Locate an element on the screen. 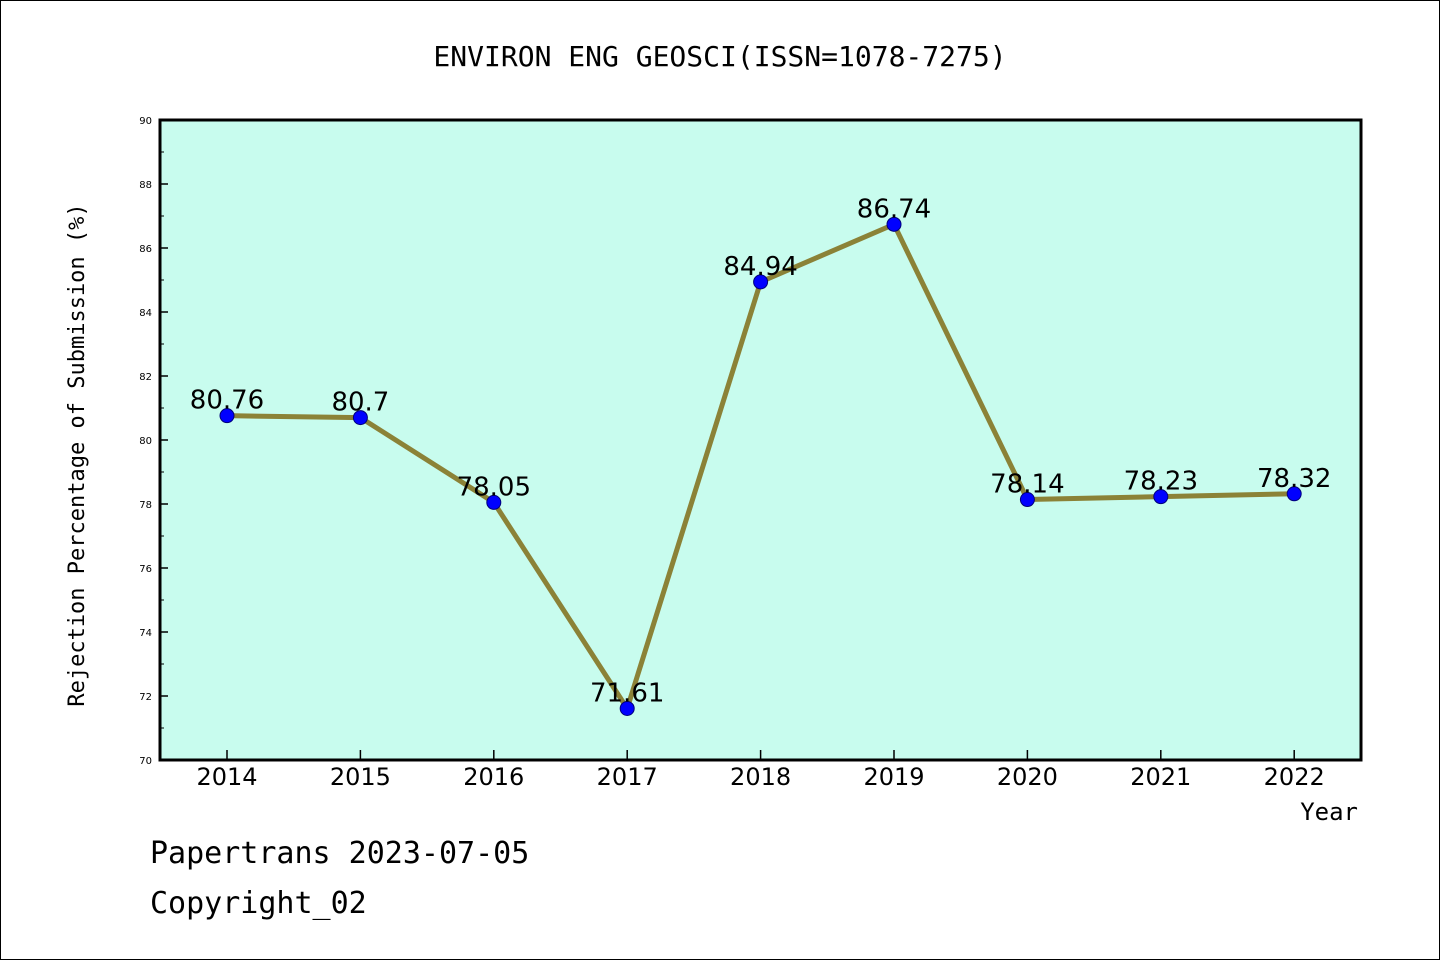  data-label: 80.76 is located at coordinates (227, 401).